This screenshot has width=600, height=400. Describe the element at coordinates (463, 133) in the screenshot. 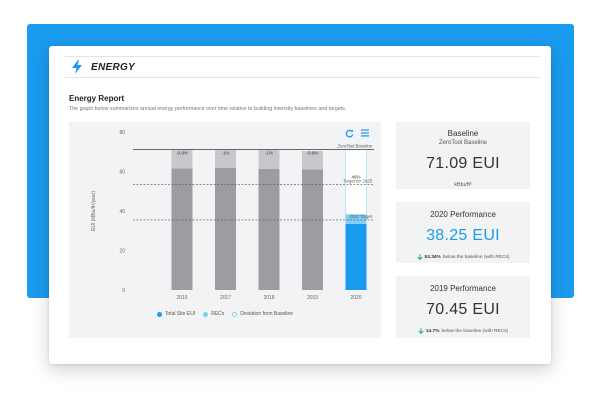

I see `baseline-title: Baseline` at that location.